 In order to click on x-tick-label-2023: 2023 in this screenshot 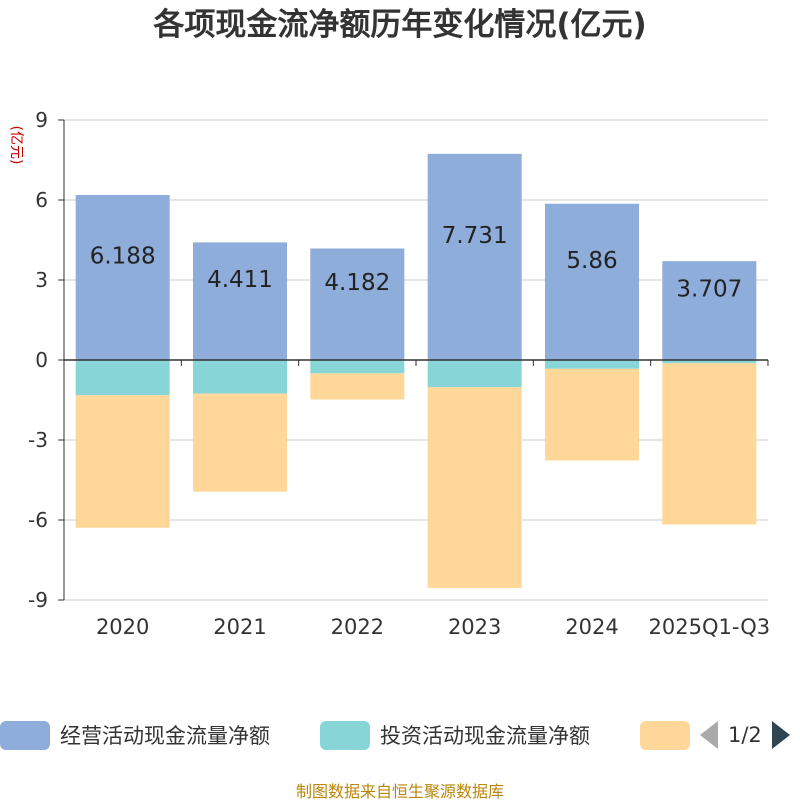, I will do `click(474, 627)`.